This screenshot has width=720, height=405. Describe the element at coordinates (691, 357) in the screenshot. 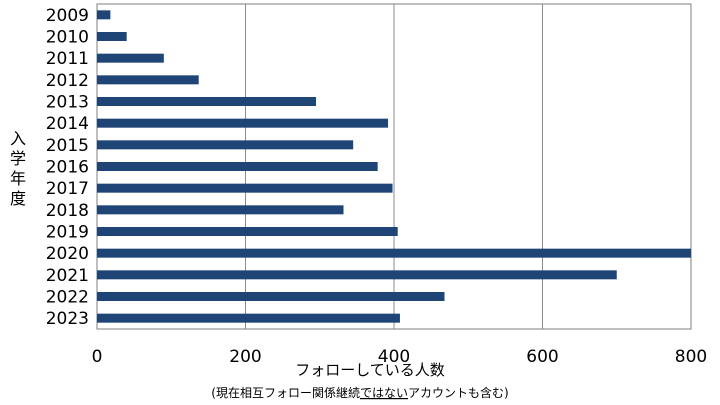

I see `x-tick-label: 800` at that location.